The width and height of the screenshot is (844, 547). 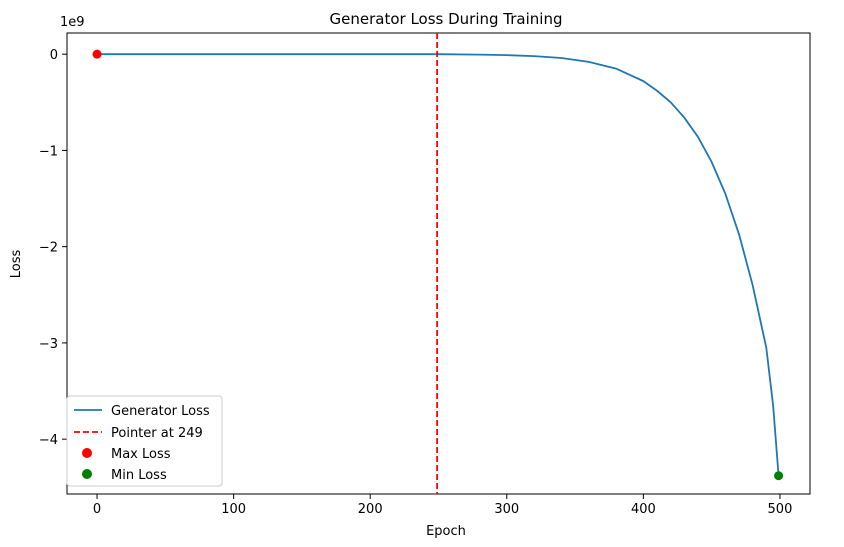 I want to click on x-tick-label: 300, so click(x=506, y=509).